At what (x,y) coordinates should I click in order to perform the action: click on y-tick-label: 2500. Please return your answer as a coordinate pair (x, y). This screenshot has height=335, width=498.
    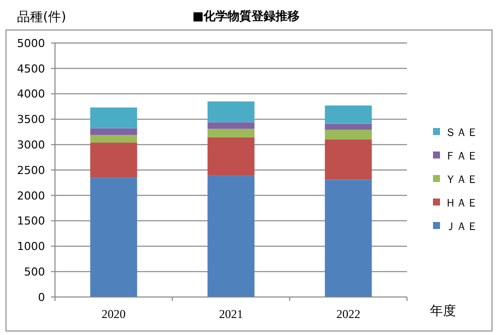
    Looking at the image, I should click on (31, 170).